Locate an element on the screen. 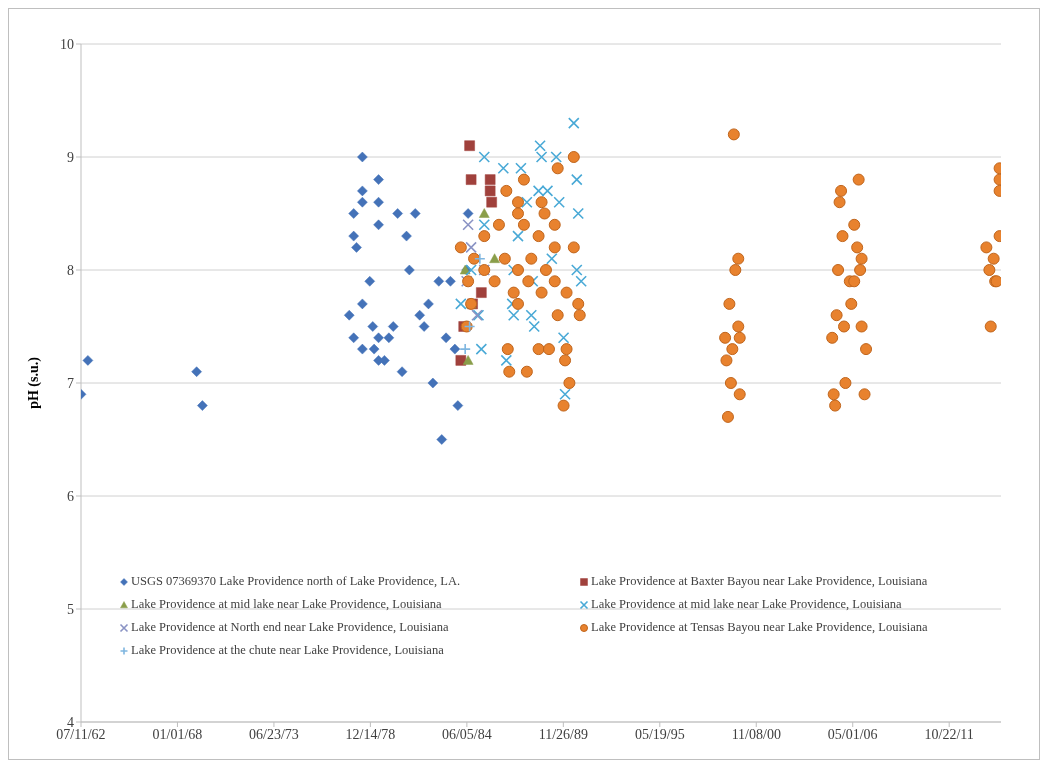 This screenshot has width=1047, height=768. y-tick-label: 5 is located at coordinates (70, 609).